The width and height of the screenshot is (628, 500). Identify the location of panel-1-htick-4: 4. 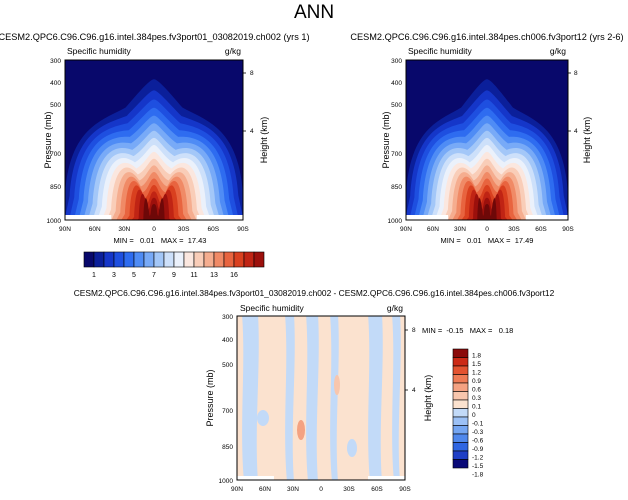
(252, 131).